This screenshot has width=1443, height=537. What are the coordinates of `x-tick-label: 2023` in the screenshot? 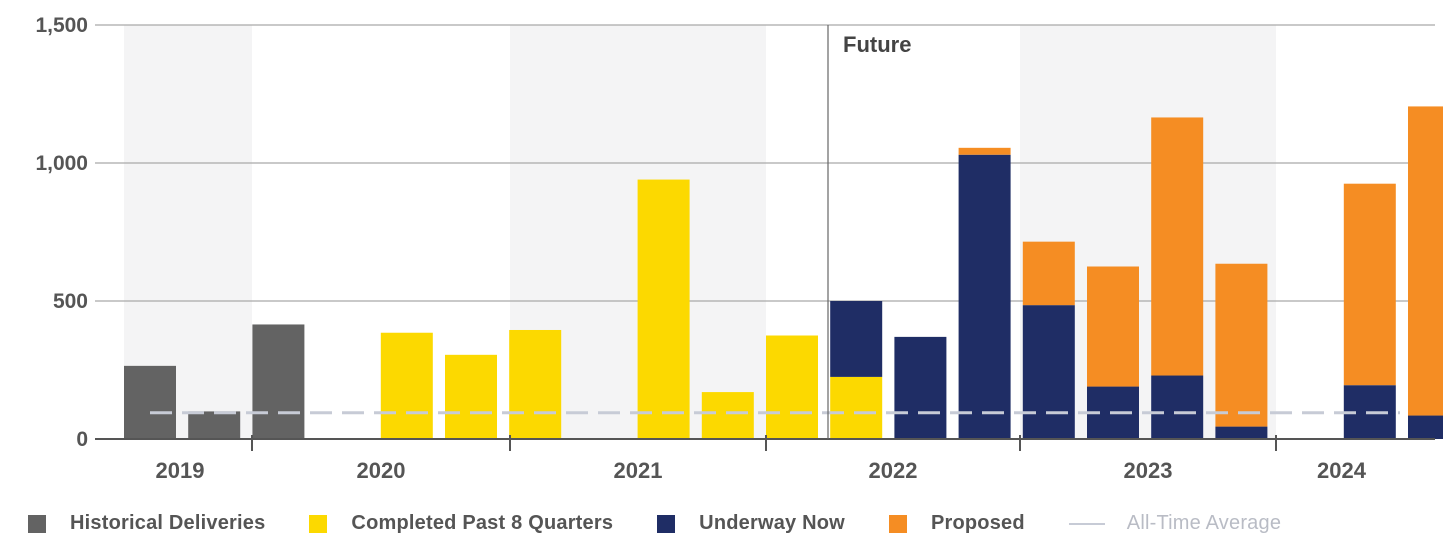 It's located at (1148, 470).